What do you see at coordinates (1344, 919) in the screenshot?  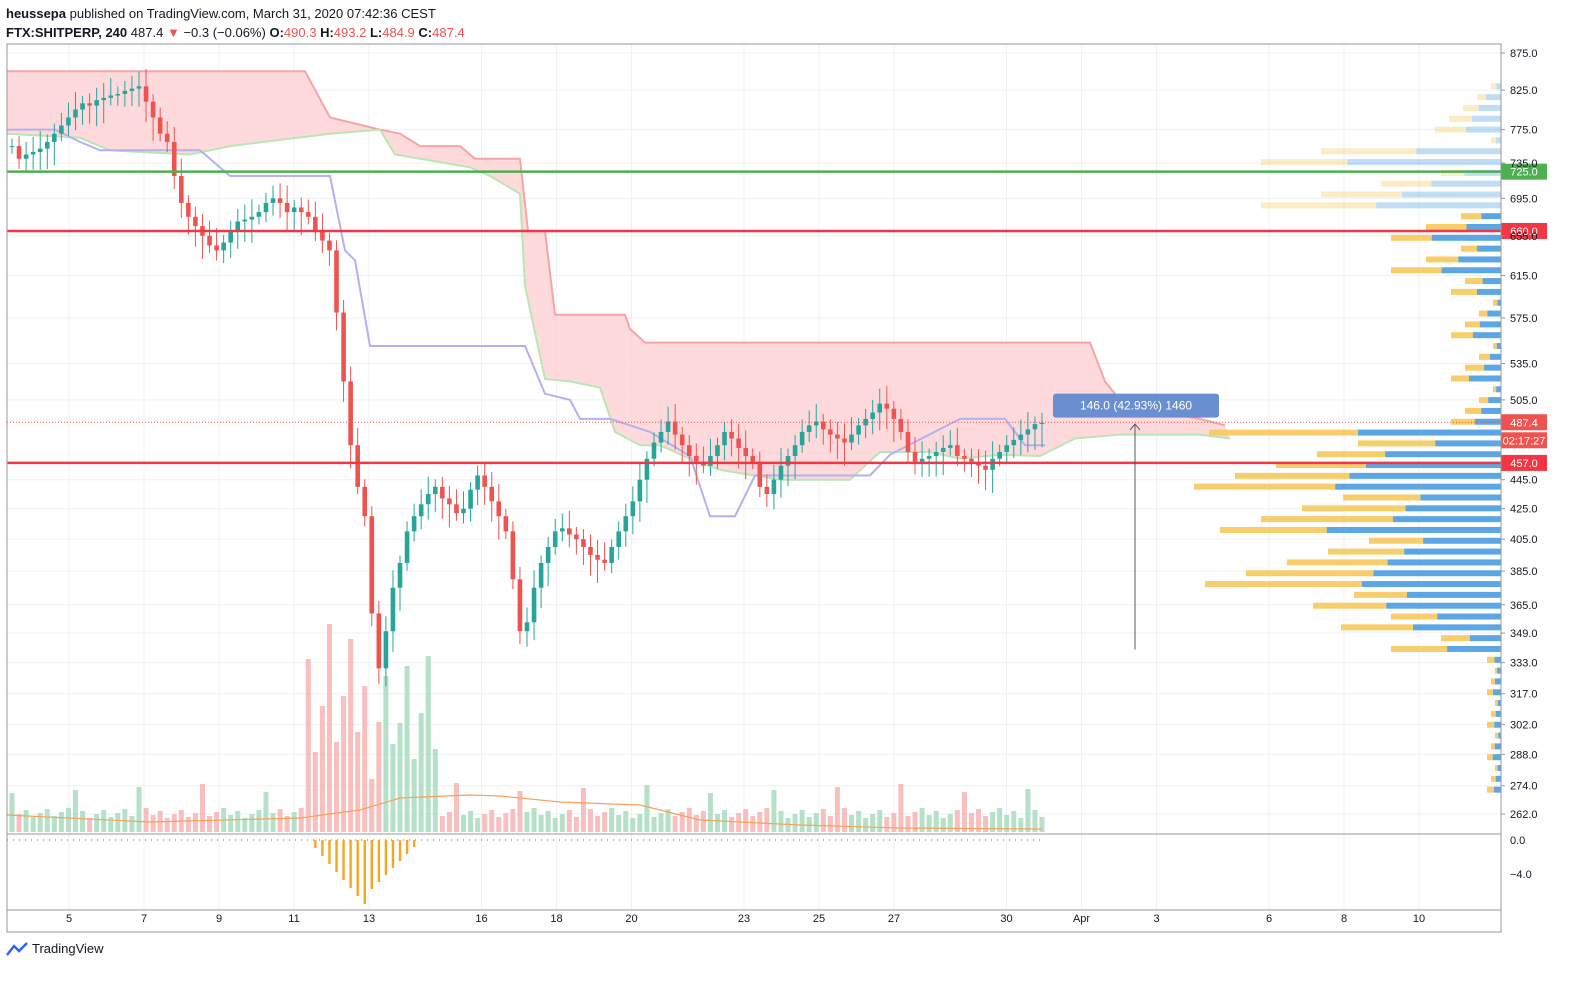 I see `time-tick-label: 8` at bounding box center [1344, 919].